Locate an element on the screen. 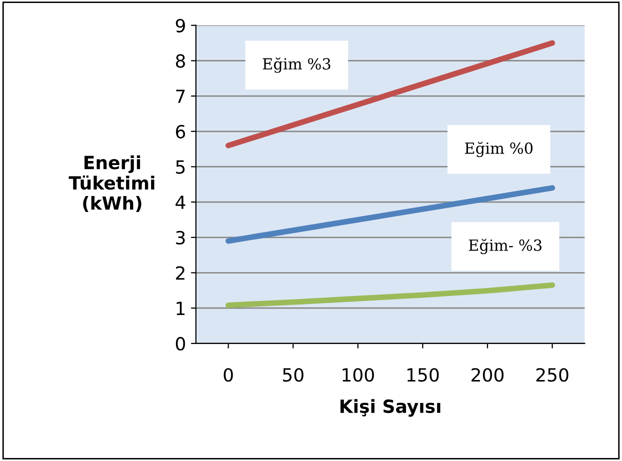 This screenshot has width=622, height=461. x-tick-label: 50 is located at coordinates (293, 375).